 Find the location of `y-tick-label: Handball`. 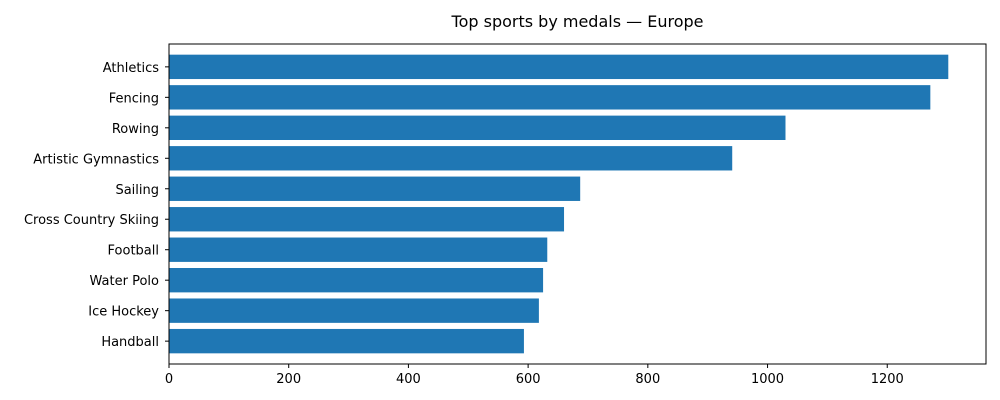

y-tick-label: Handball is located at coordinates (130, 342).